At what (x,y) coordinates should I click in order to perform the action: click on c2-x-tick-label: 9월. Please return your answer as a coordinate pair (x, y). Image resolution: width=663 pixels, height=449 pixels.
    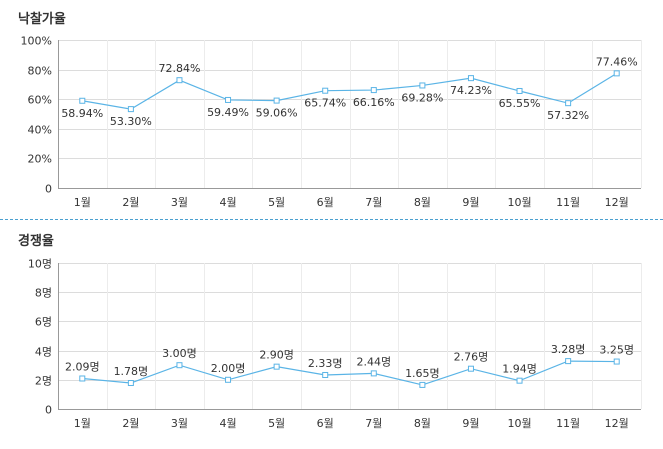
    Looking at the image, I should click on (470, 423).